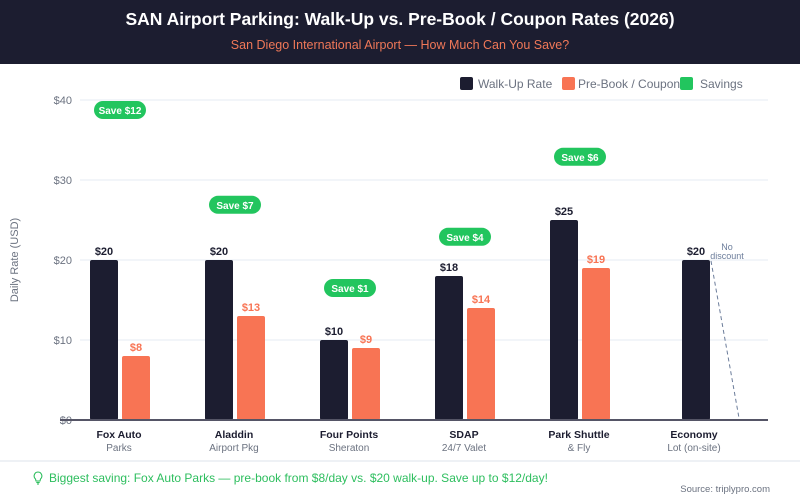  I want to click on savings-badge-label: Save $7, so click(235, 206).